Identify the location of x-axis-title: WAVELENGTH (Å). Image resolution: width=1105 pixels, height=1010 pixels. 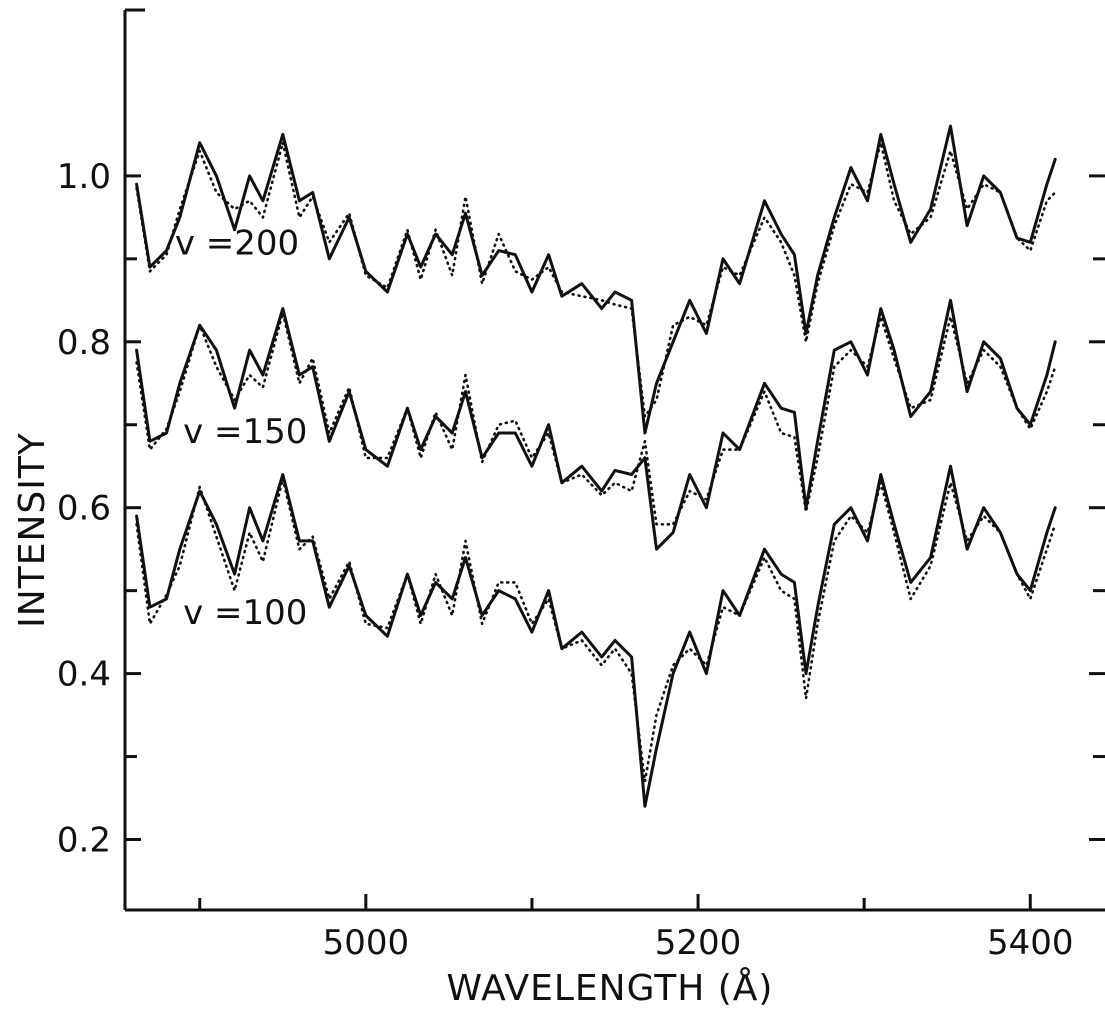
(610, 987).